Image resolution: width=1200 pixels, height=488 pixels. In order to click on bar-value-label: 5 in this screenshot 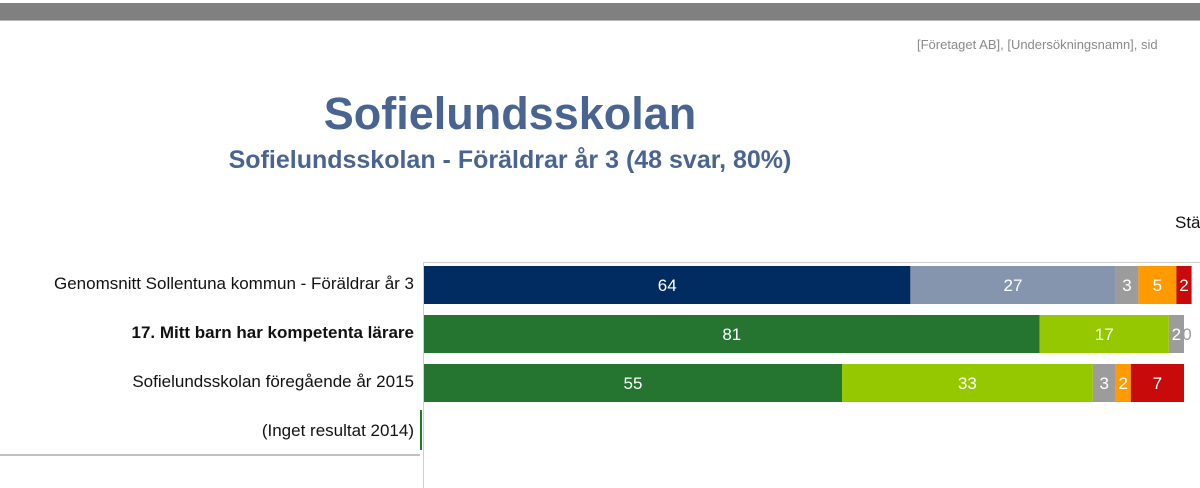, I will do `click(1157, 285)`.